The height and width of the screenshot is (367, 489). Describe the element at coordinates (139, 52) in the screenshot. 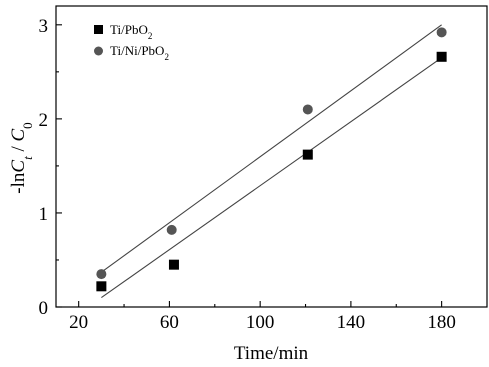

I see `legend-label-series-1: Ti/Ni/PbO2` at that location.